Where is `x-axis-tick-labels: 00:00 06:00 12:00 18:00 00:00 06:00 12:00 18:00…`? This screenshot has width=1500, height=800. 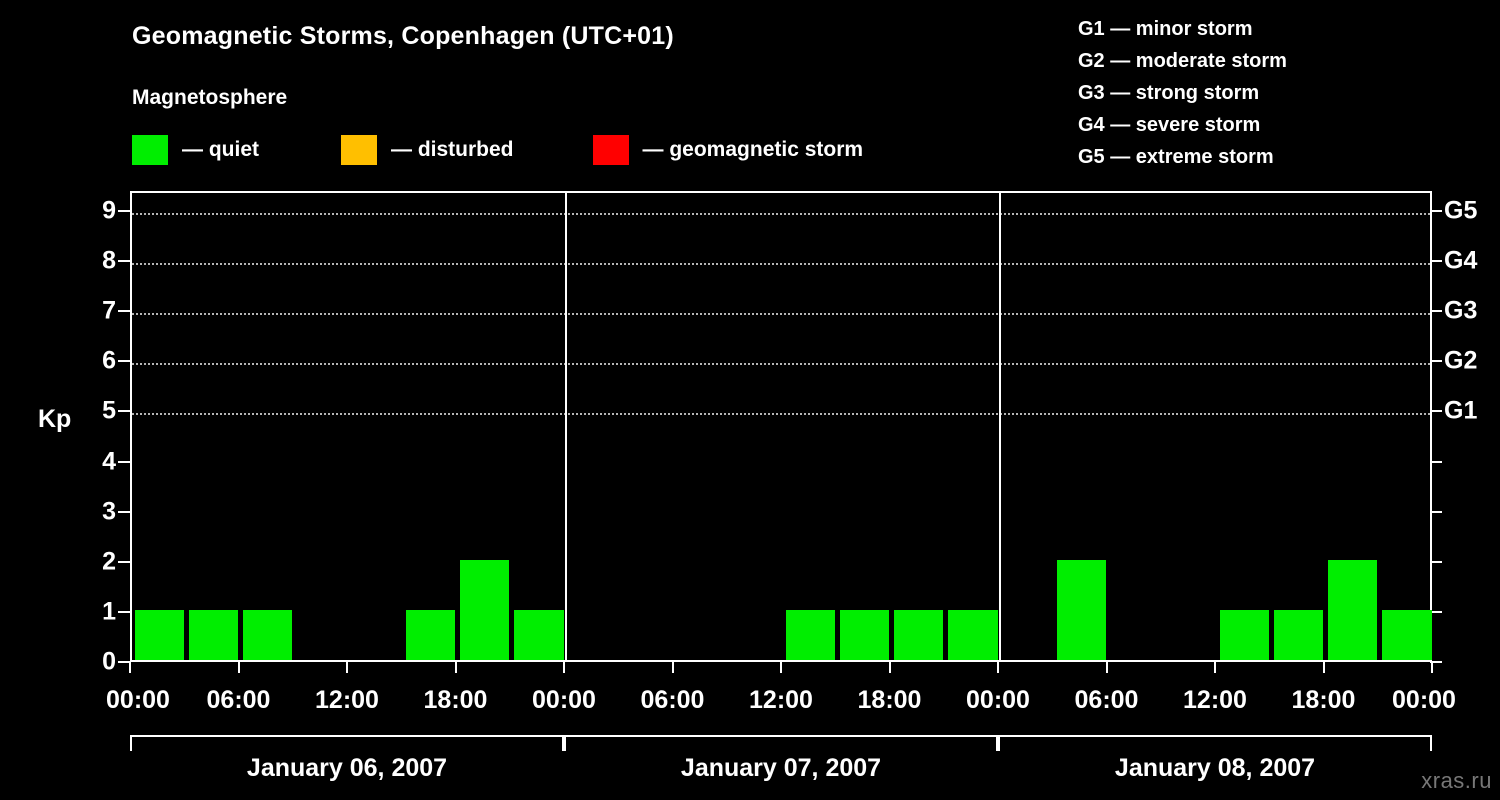 x-axis-tick-labels: 00:00 06:00 12:00 18:00 00:00 06:00 12:00 18:00… is located at coordinates (750, 703).